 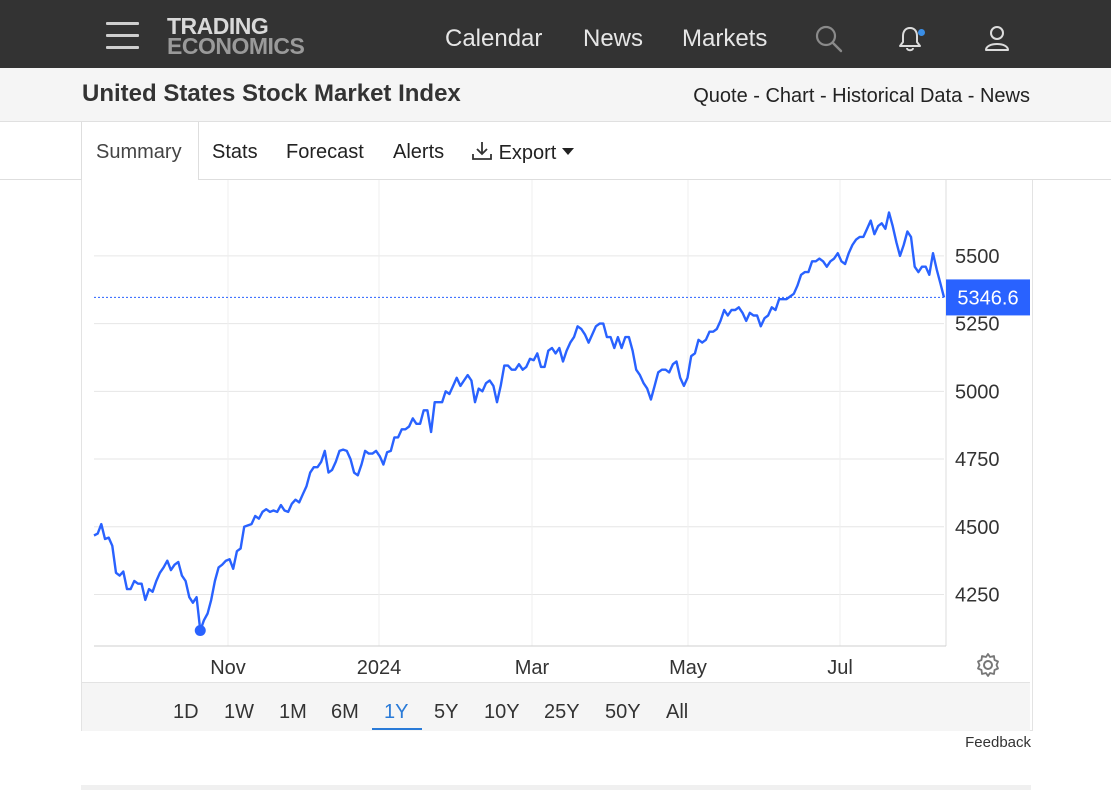 What do you see at coordinates (494, 38) in the screenshot?
I see `nav-calendar: Calendar` at bounding box center [494, 38].